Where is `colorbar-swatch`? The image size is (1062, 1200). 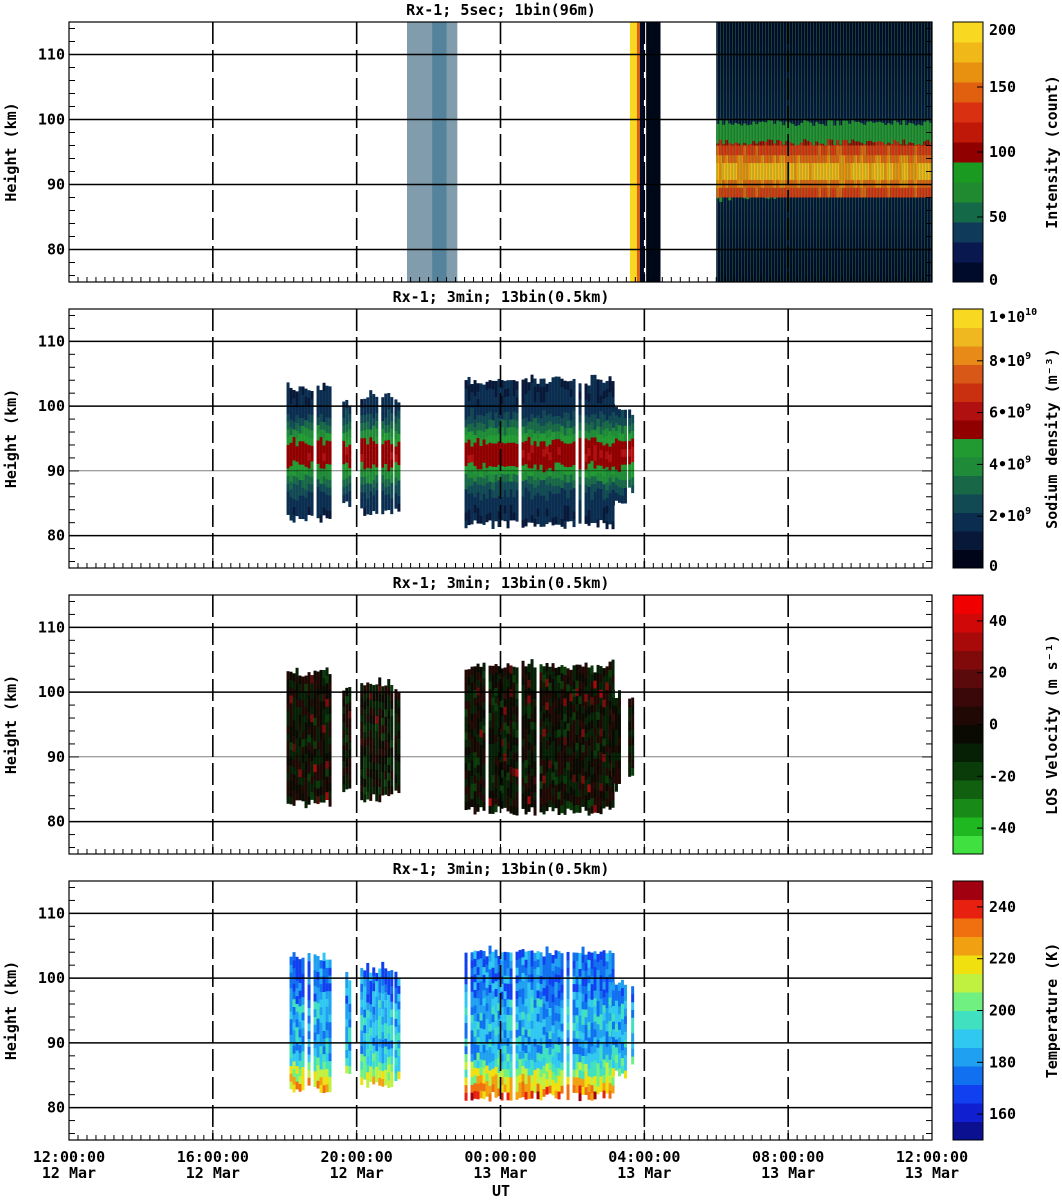
colorbar-swatch is located at coordinates (968, 411).